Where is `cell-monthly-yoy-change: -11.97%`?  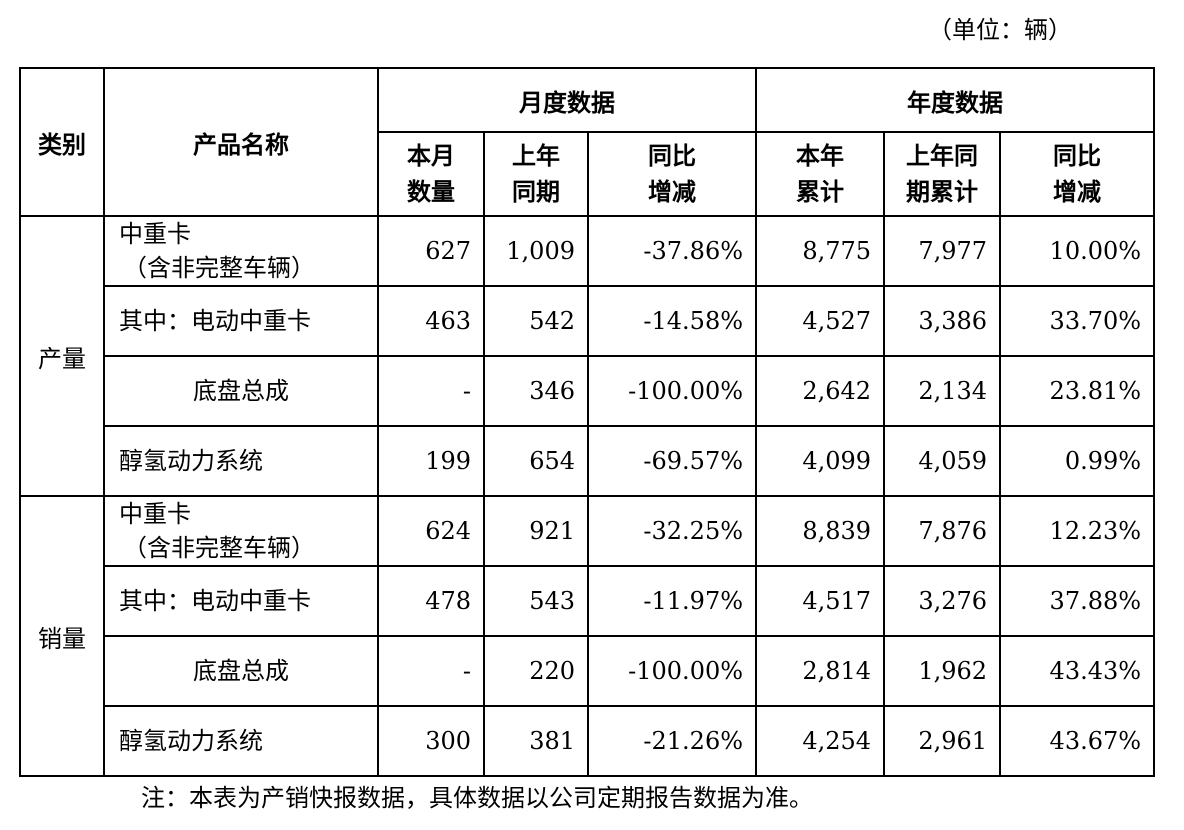
cell-monthly-yoy-change: -11.97% is located at coordinates (672, 601).